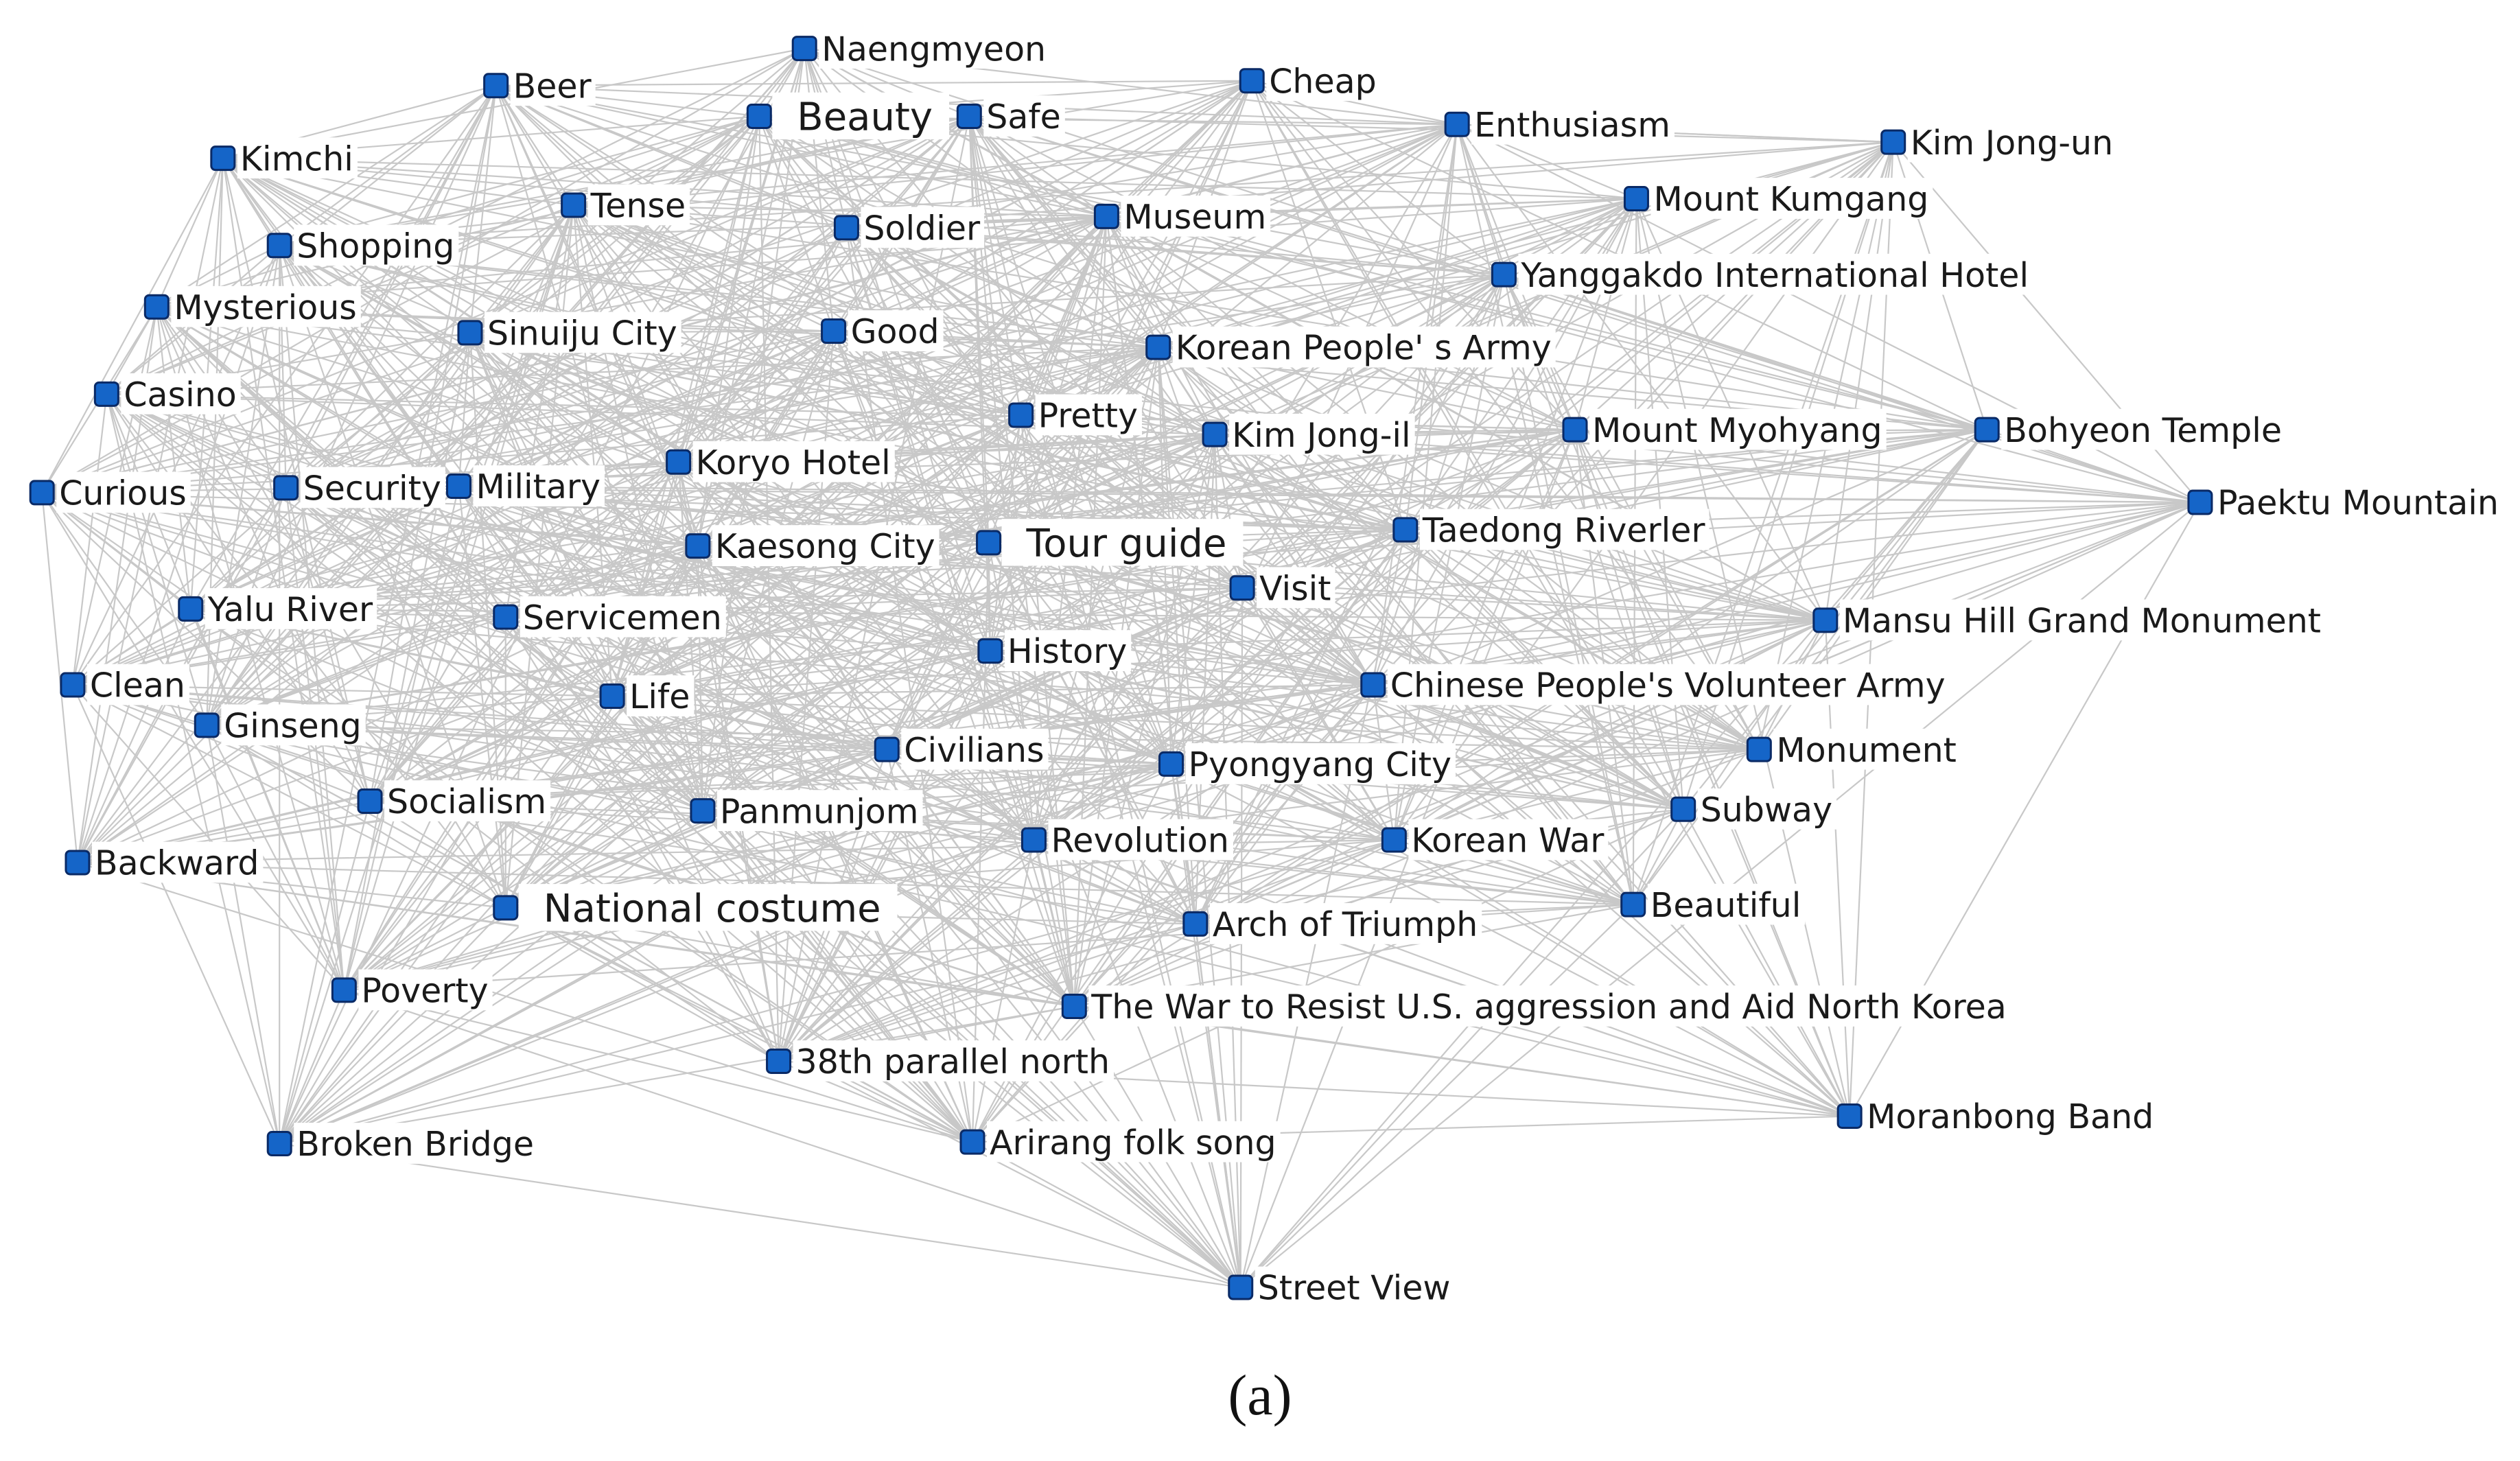 The height and width of the screenshot is (1461, 2520). Describe the element at coordinates (1737, 430) in the screenshot. I see `node-label: Mount Myohyang` at that location.